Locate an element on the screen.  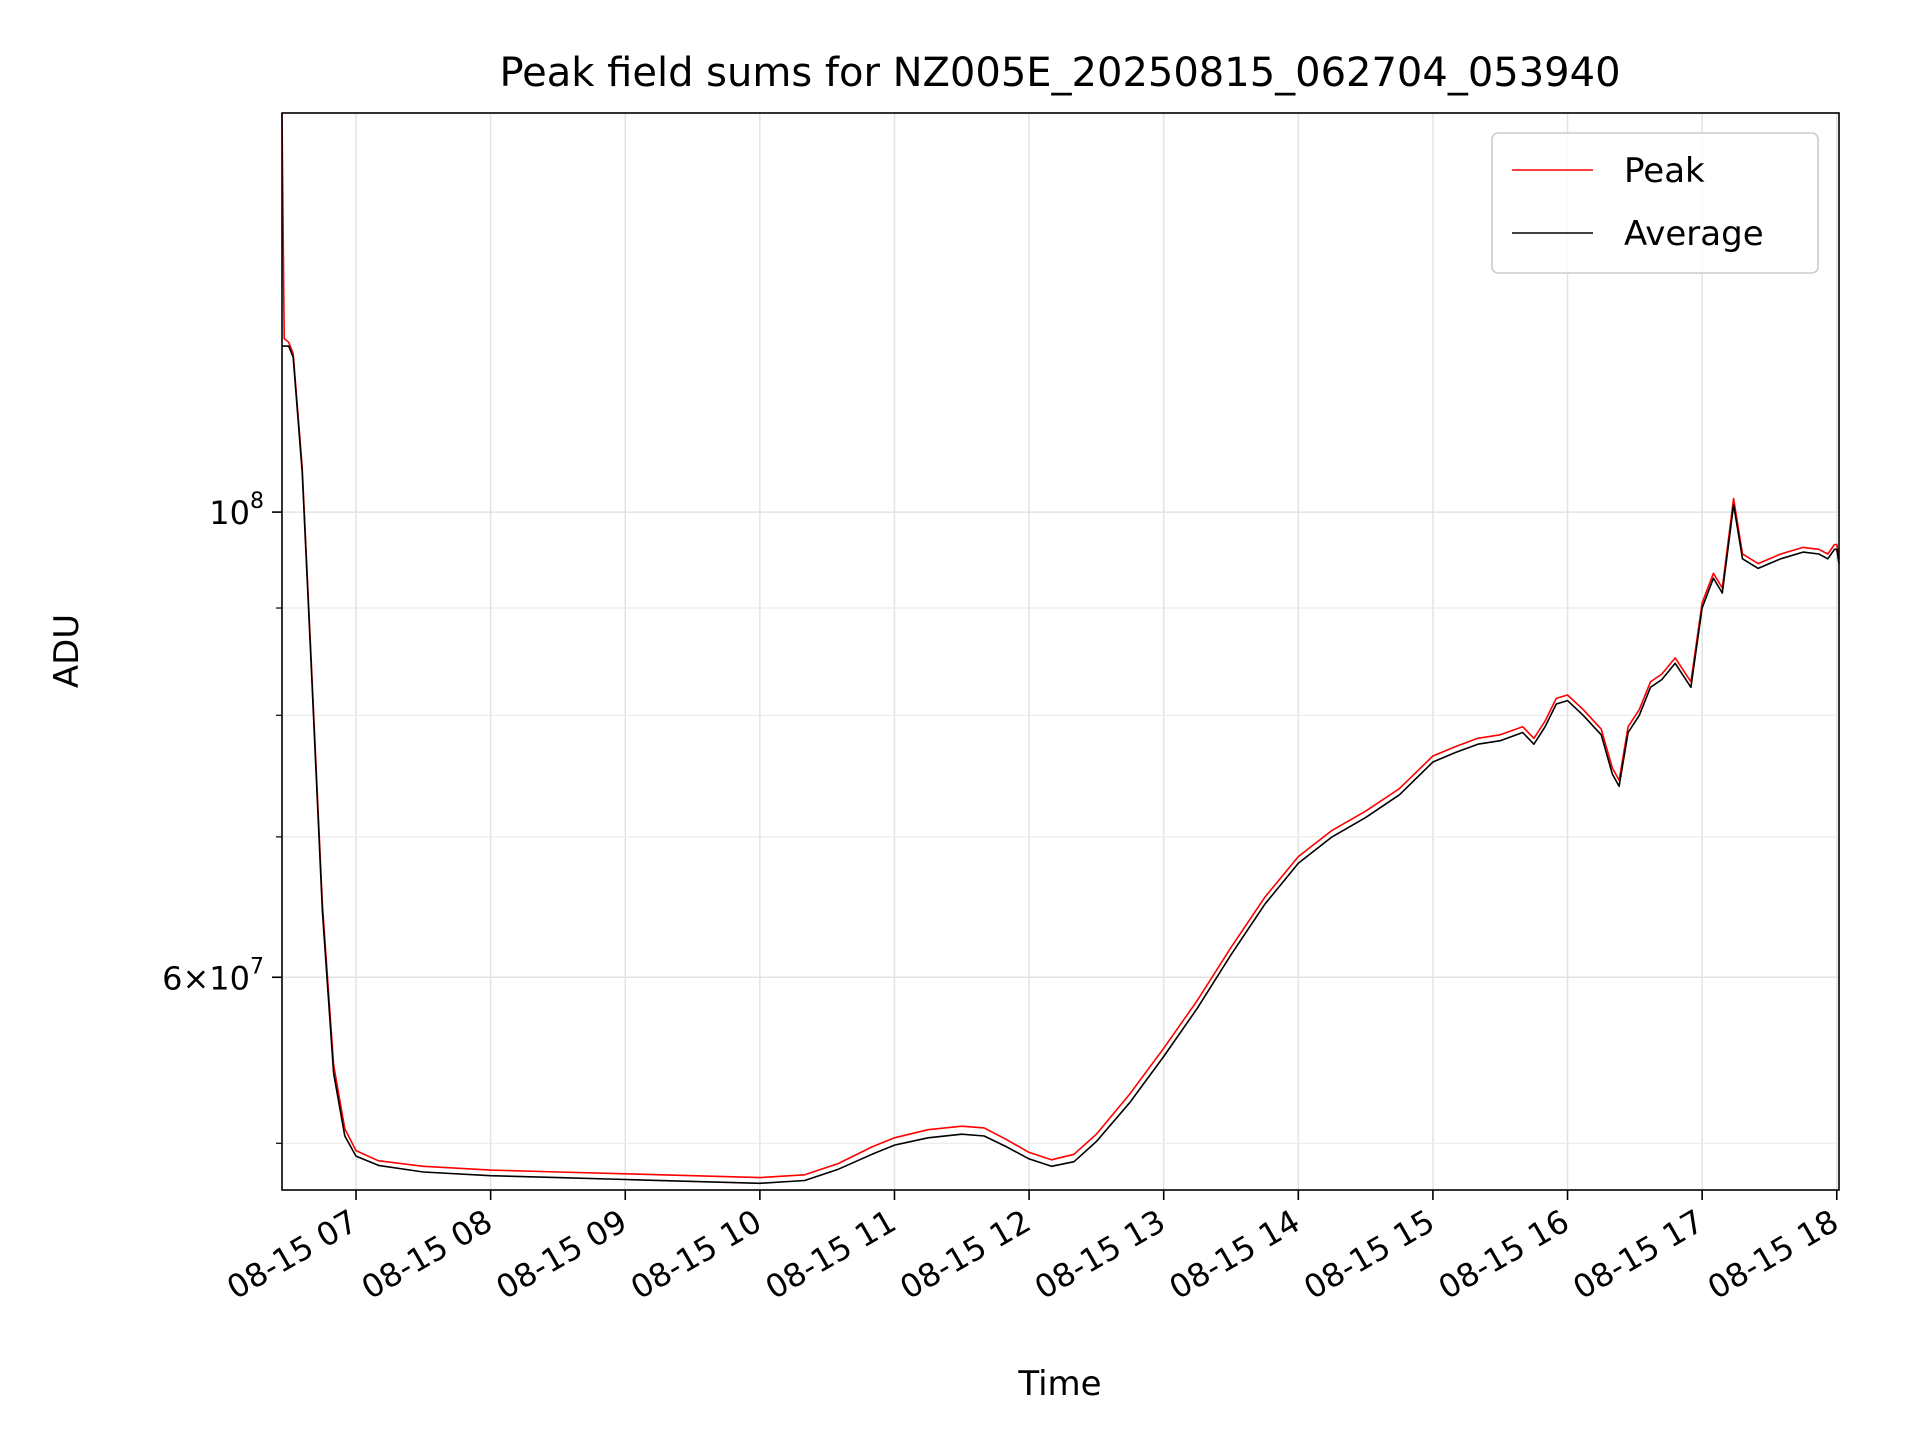
y-axis-label: ADU is located at coordinates (67, 651).